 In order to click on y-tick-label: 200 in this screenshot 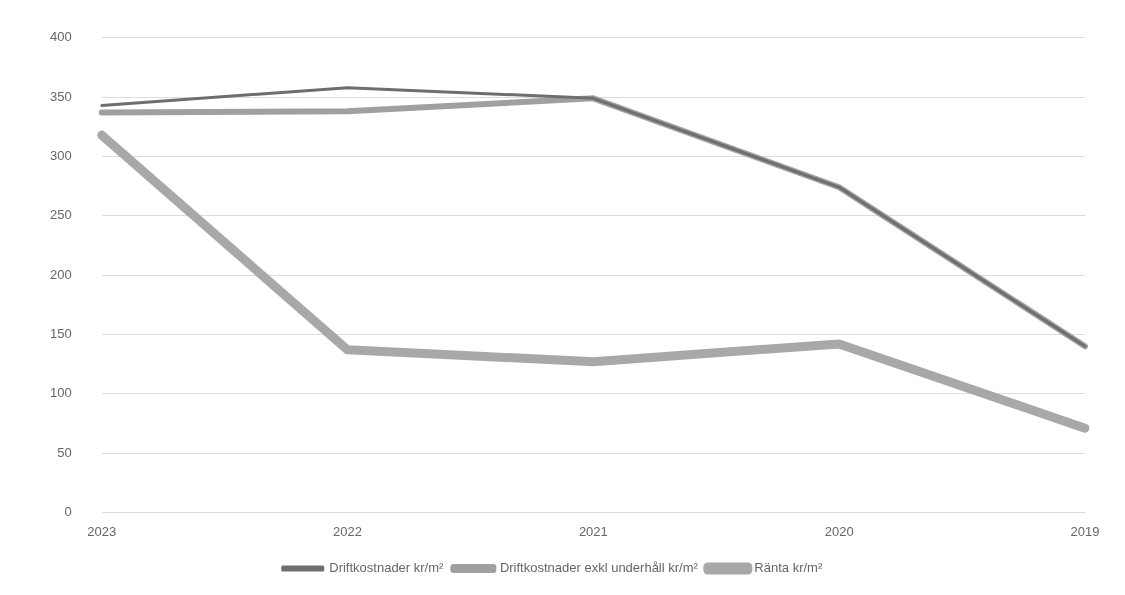, I will do `click(60, 274)`.